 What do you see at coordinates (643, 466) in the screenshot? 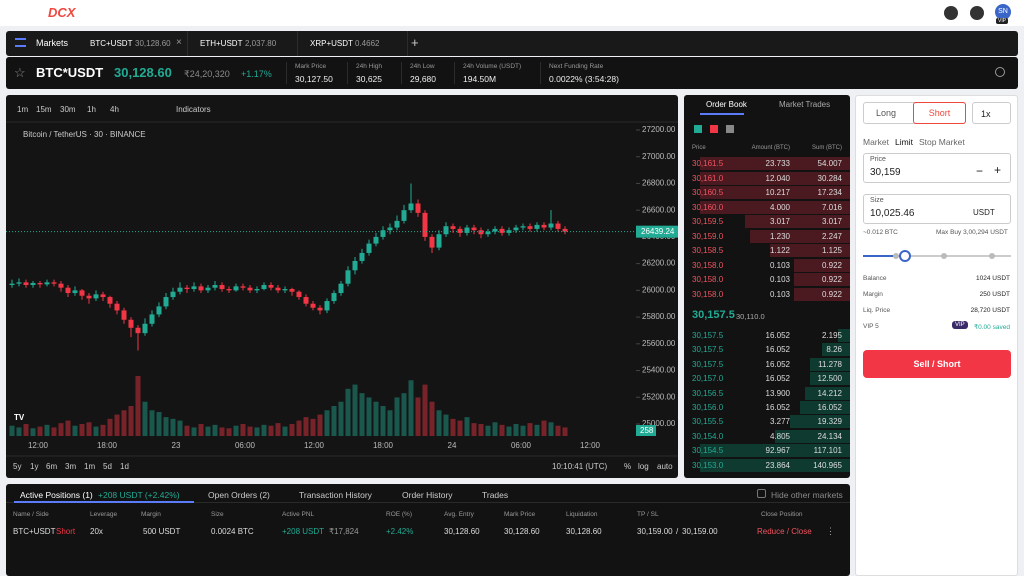
I see `scale-option: log` at bounding box center [643, 466].